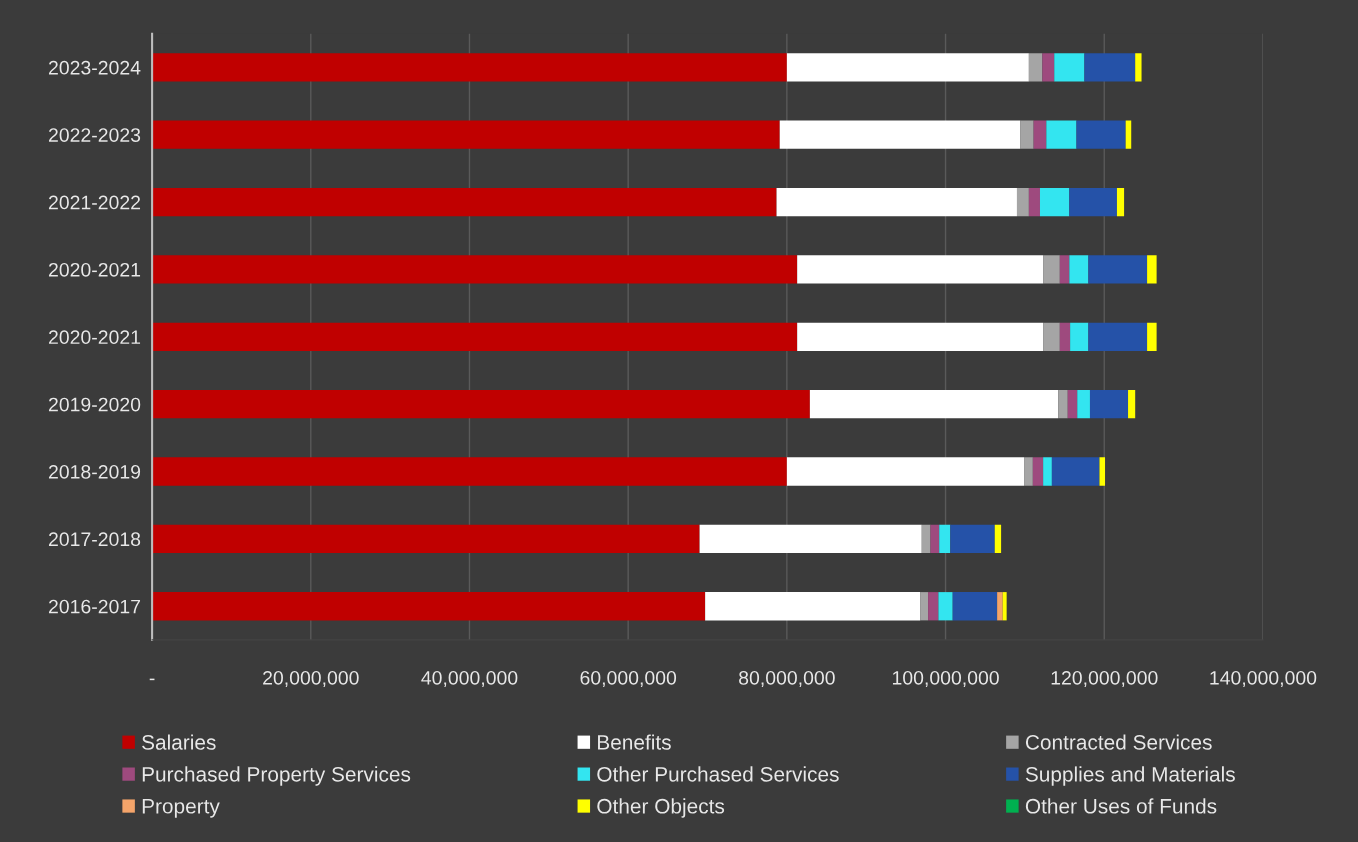 This screenshot has height=842, width=1358. What do you see at coordinates (94, 539) in the screenshot?
I see `y-tick-label: 2017-2018` at bounding box center [94, 539].